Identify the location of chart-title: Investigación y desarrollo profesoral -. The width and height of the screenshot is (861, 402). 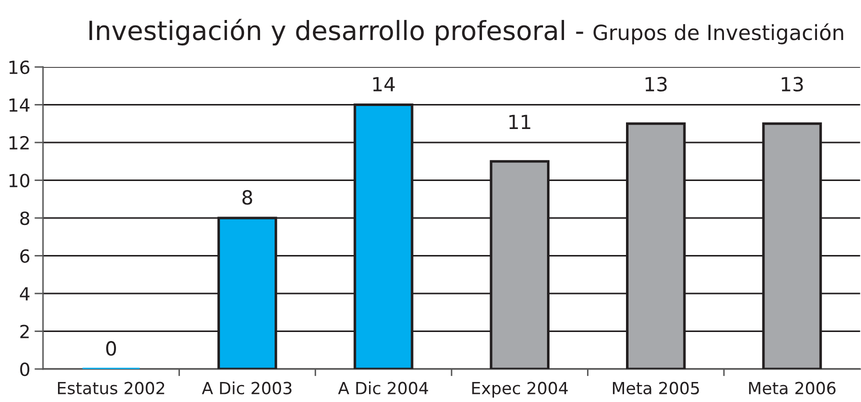
(336, 32).